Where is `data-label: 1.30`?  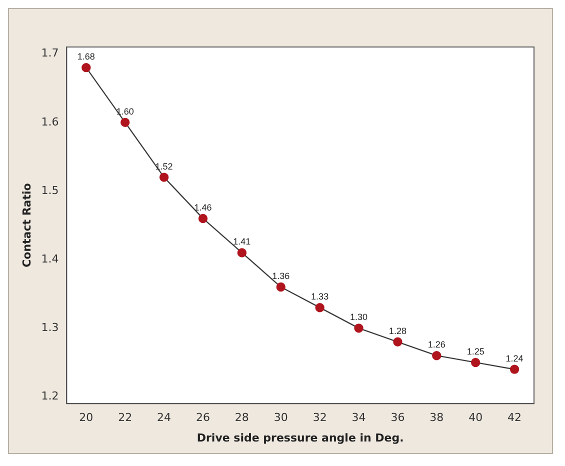
data-label: 1.30 is located at coordinates (359, 317).